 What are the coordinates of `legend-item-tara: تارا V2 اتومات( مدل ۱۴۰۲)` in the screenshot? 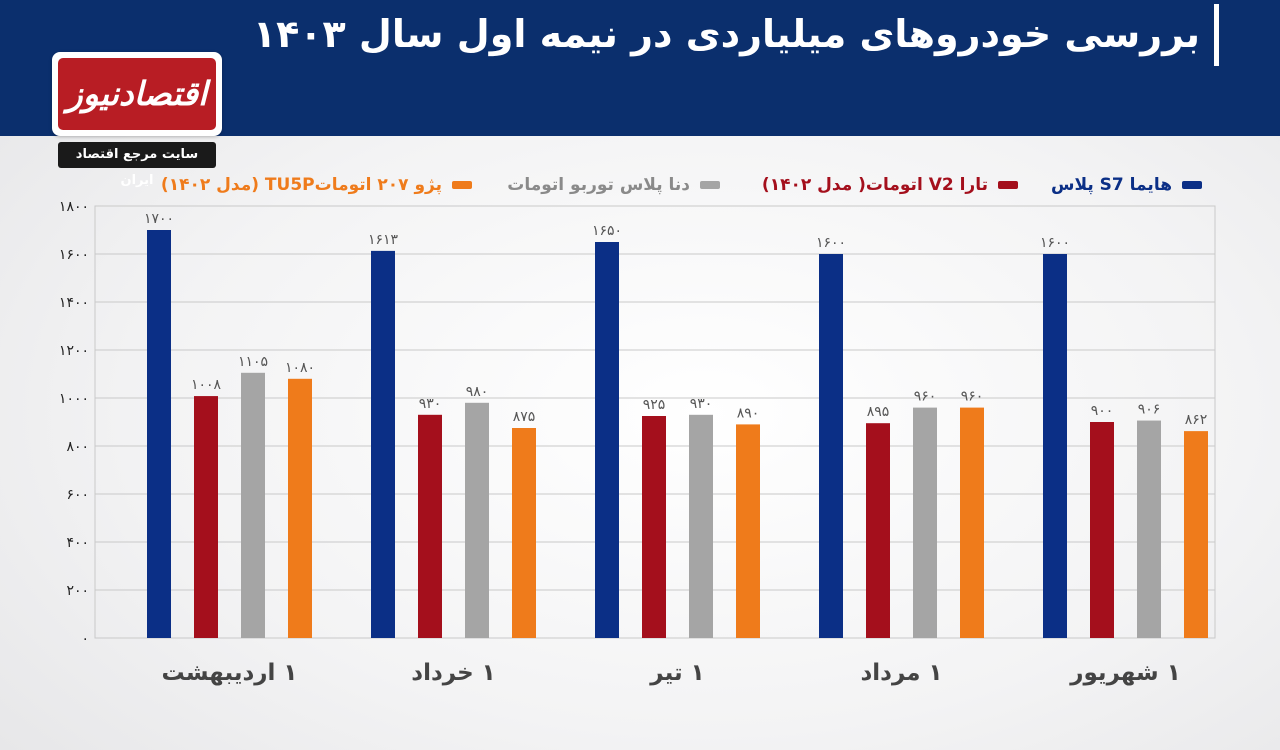 It's located at (878, 185).